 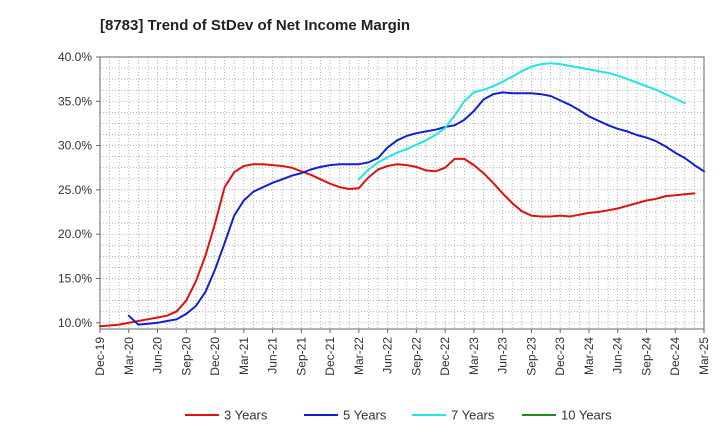 What do you see at coordinates (75, 323) in the screenshot?
I see `y-tick-label: 10.0%` at bounding box center [75, 323].